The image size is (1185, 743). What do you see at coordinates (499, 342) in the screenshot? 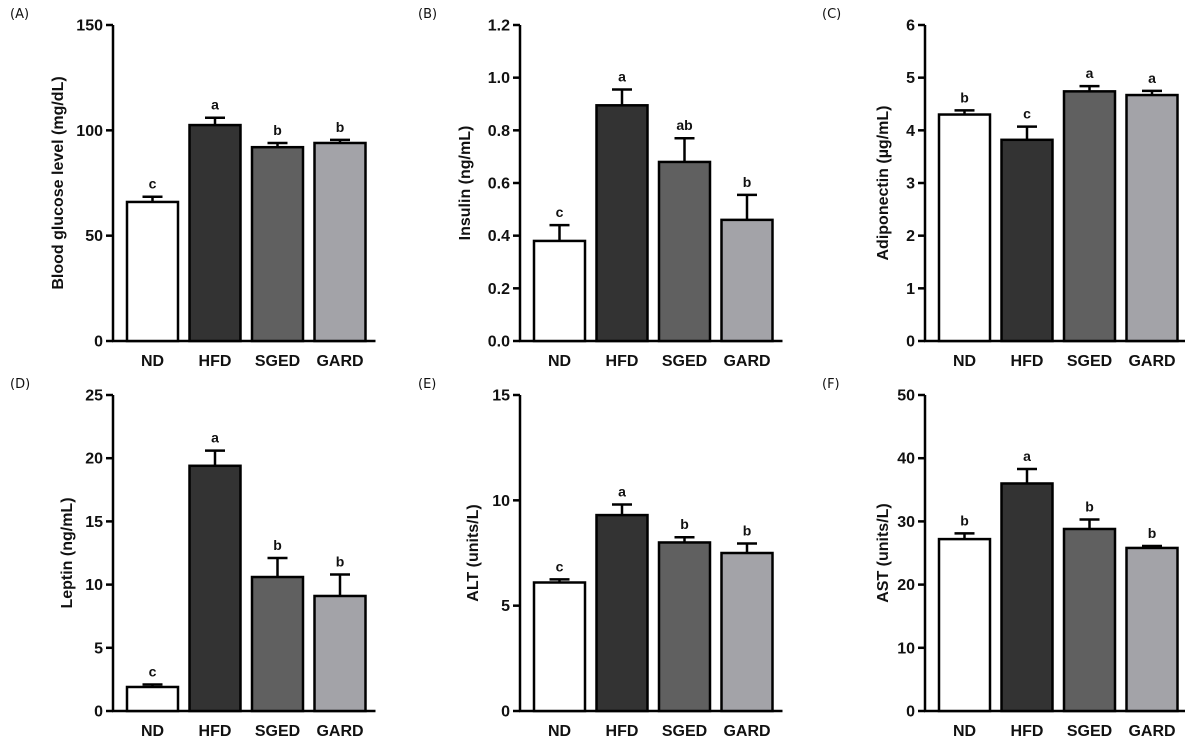
I see `y-tick-label: 0.0` at bounding box center [499, 342].